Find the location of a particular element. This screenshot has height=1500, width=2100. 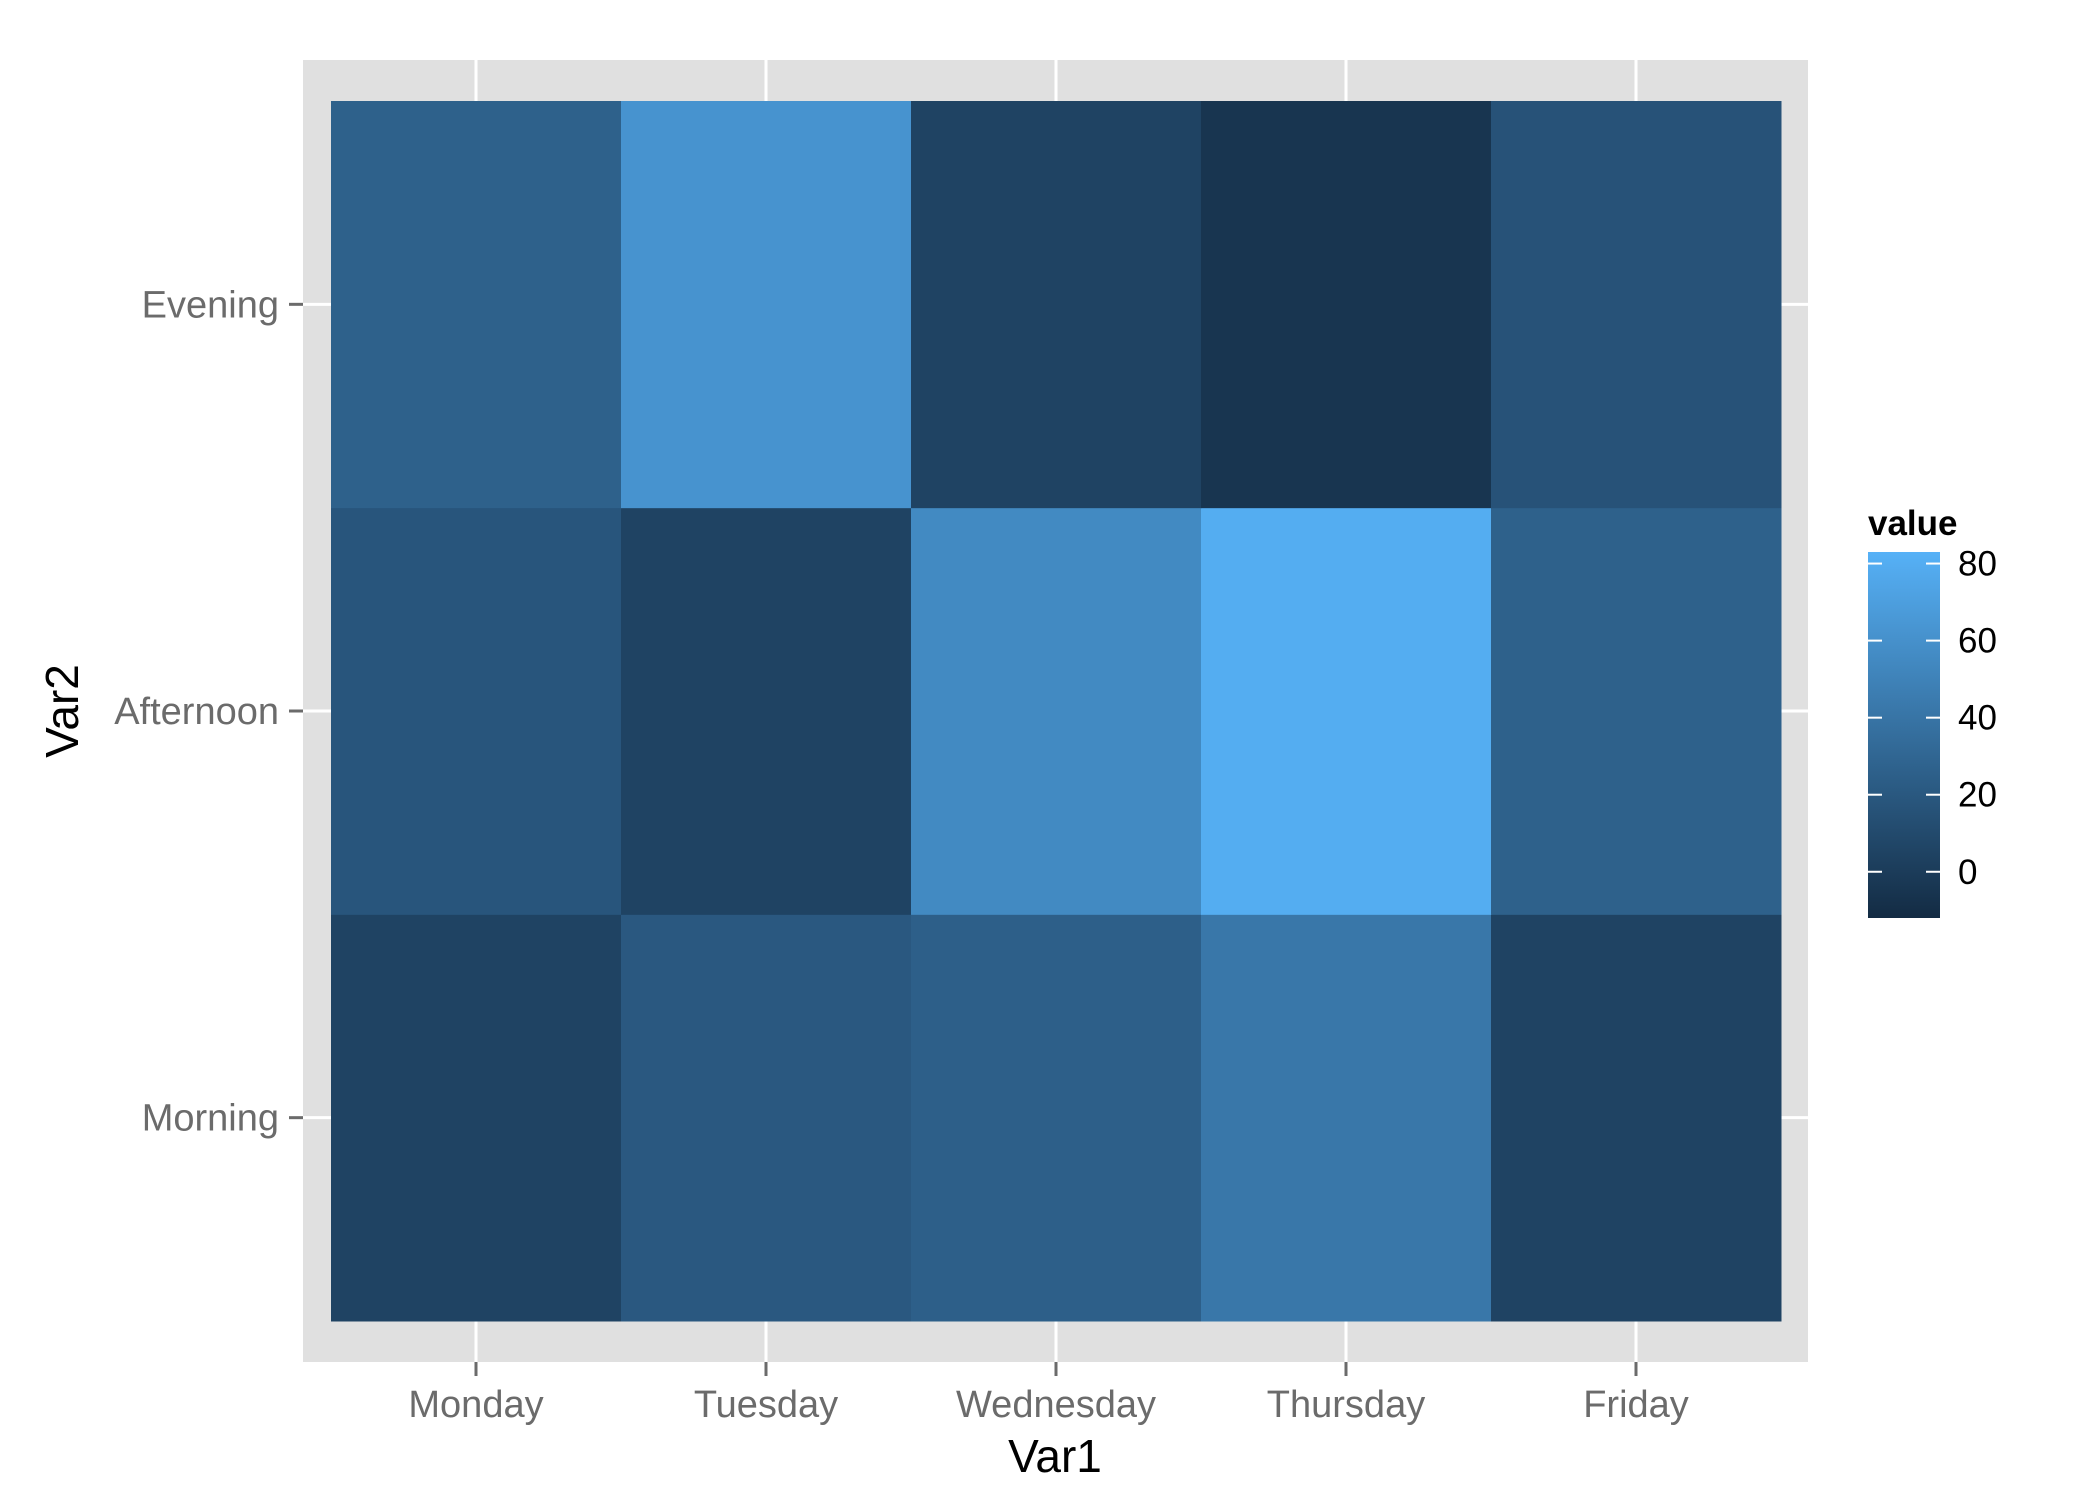

cell-monday-morning is located at coordinates (476, 1118).